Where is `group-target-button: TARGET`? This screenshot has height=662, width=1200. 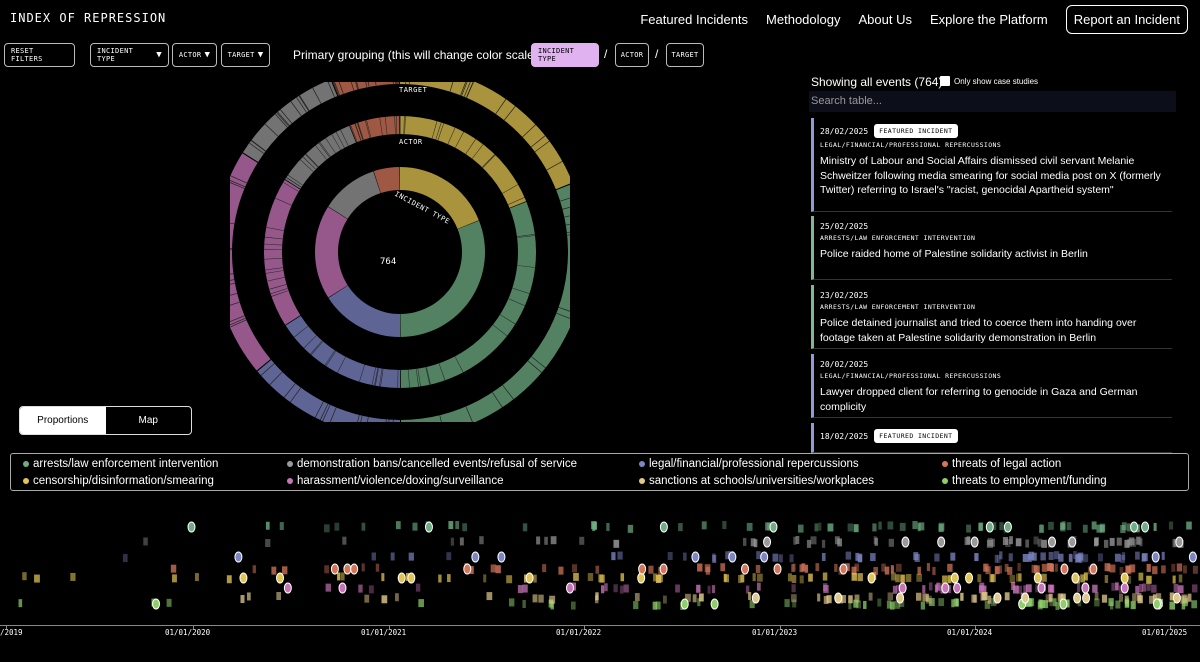 group-target-button: TARGET is located at coordinates (685, 55).